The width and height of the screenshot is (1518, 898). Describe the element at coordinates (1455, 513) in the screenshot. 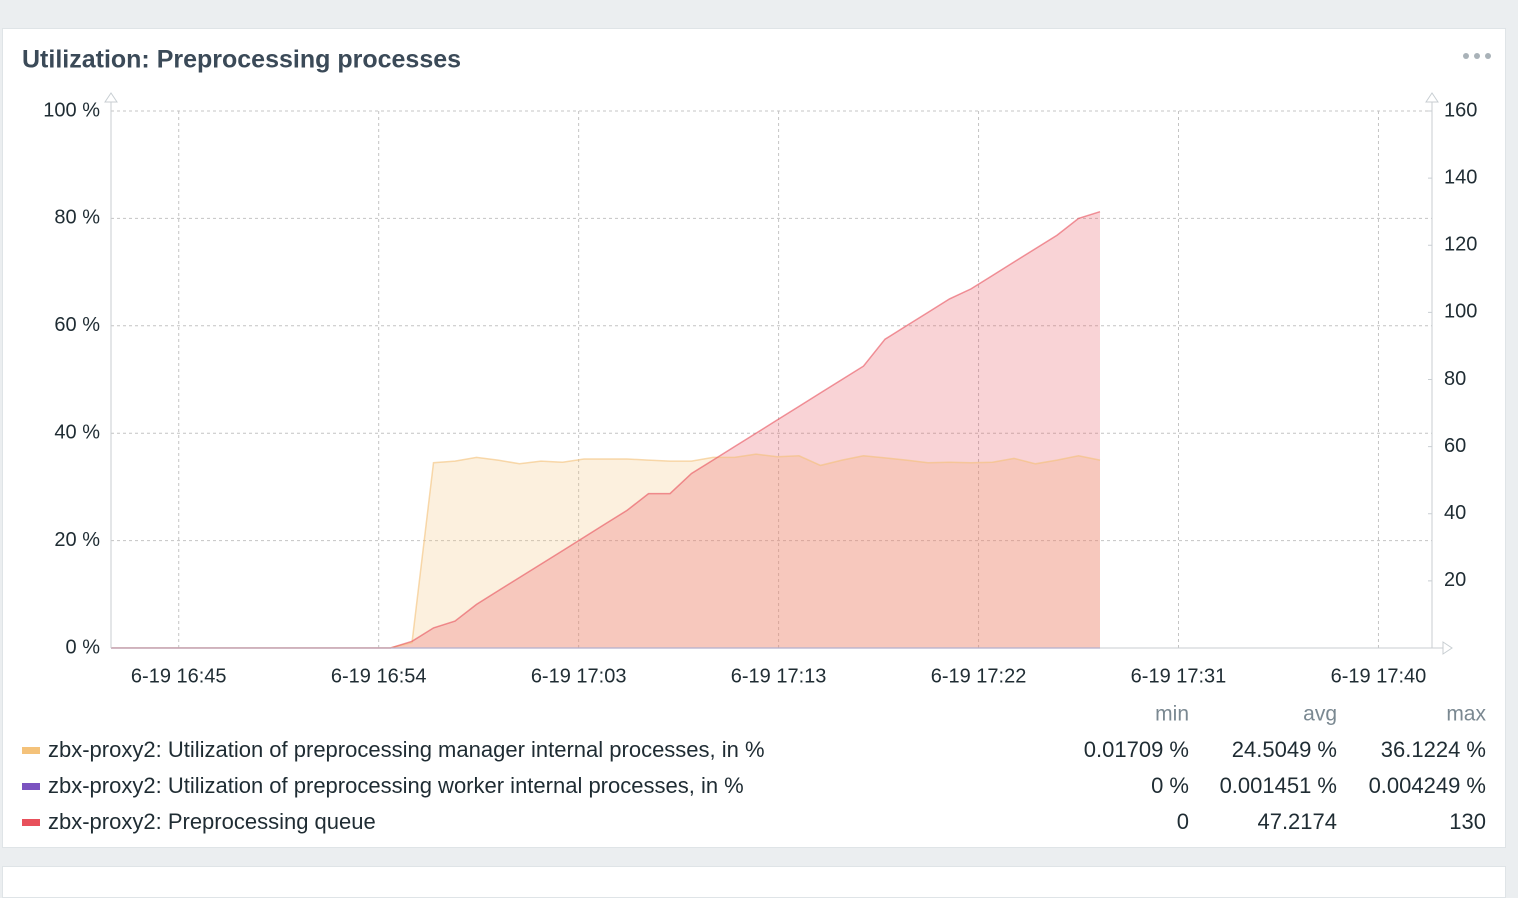

I see `y2-tick-label: 40` at that location.